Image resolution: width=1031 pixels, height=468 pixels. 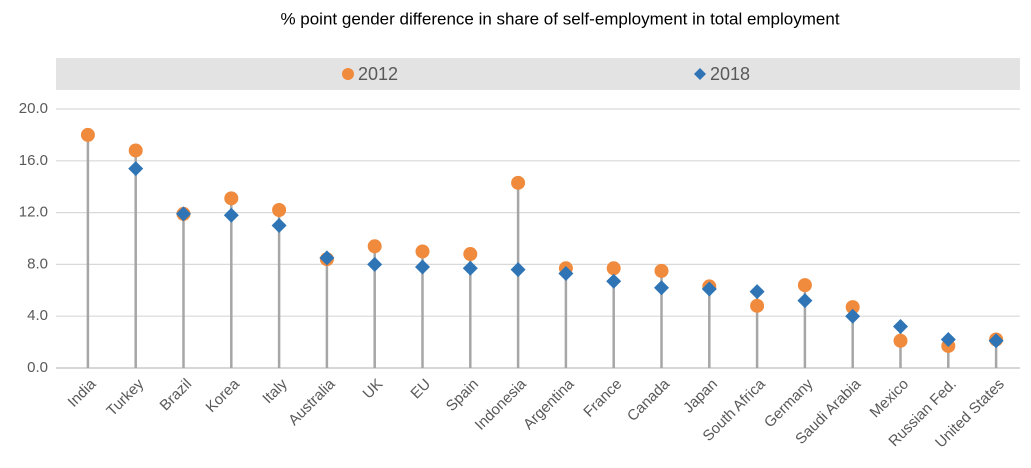 I want to click on y-tick-label: 16.0, so click(x=33, y=160).